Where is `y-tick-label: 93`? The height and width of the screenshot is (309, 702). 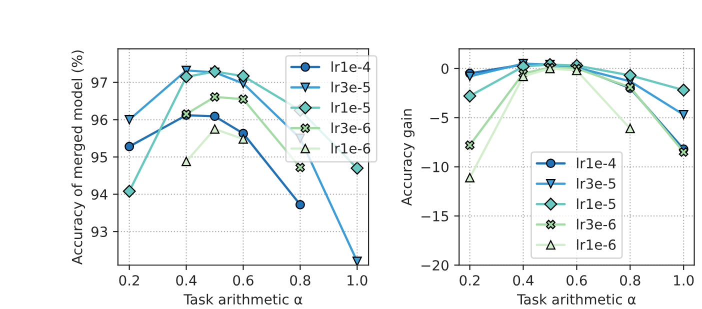
y-tick-label: 93 is located at coordinates (99, 232).